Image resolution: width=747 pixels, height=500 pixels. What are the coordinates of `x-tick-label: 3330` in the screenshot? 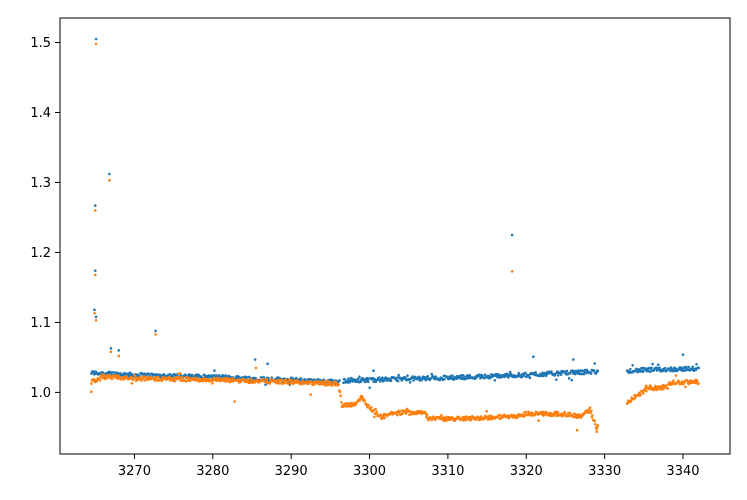 It's located at (604, 471).